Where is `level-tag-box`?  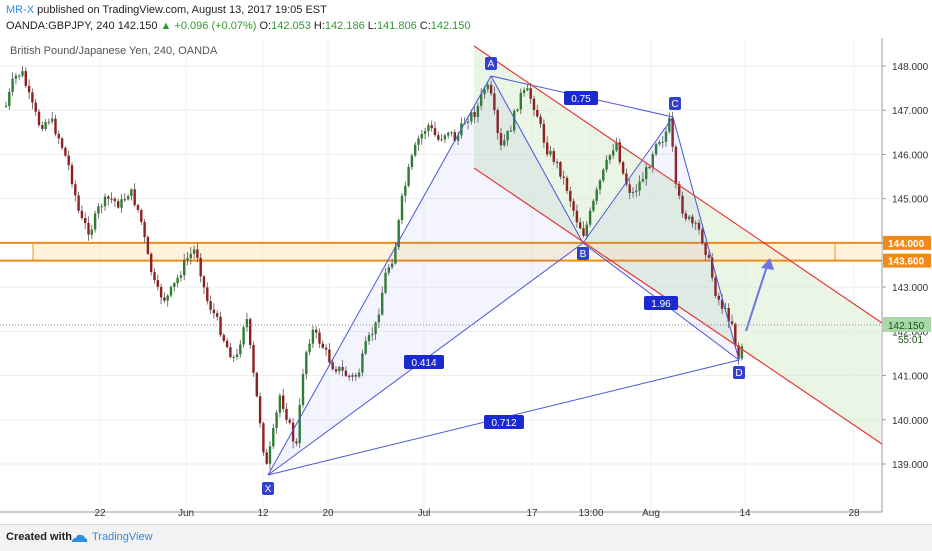 level-tag-box is located at coordinates (907, 242).